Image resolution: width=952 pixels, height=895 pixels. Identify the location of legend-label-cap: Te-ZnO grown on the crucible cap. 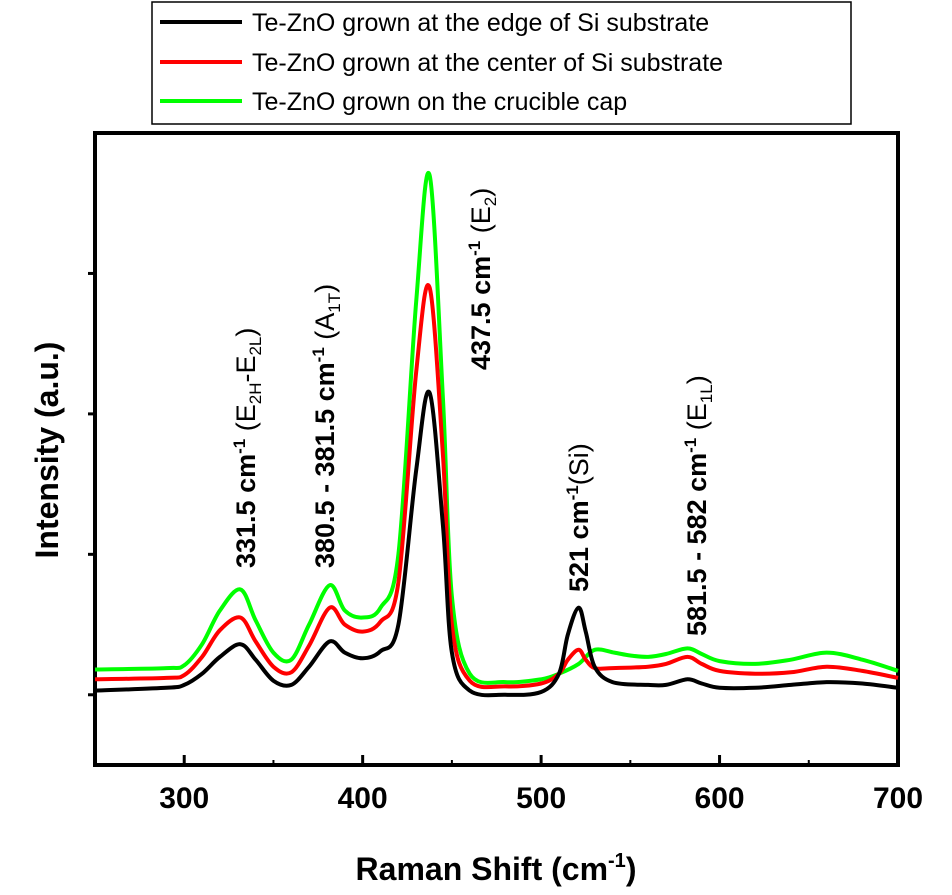
(439, 102).